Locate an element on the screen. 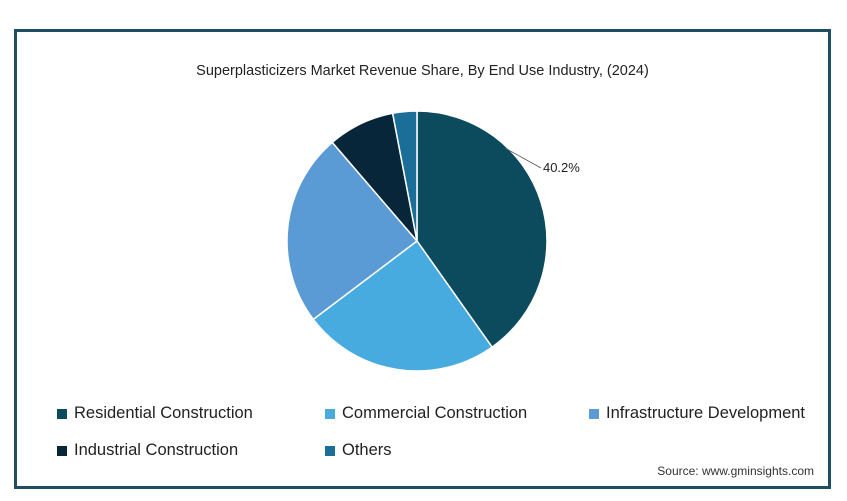  legend-item-commercial: Commercial Construction is located at coordinates (426, 413).